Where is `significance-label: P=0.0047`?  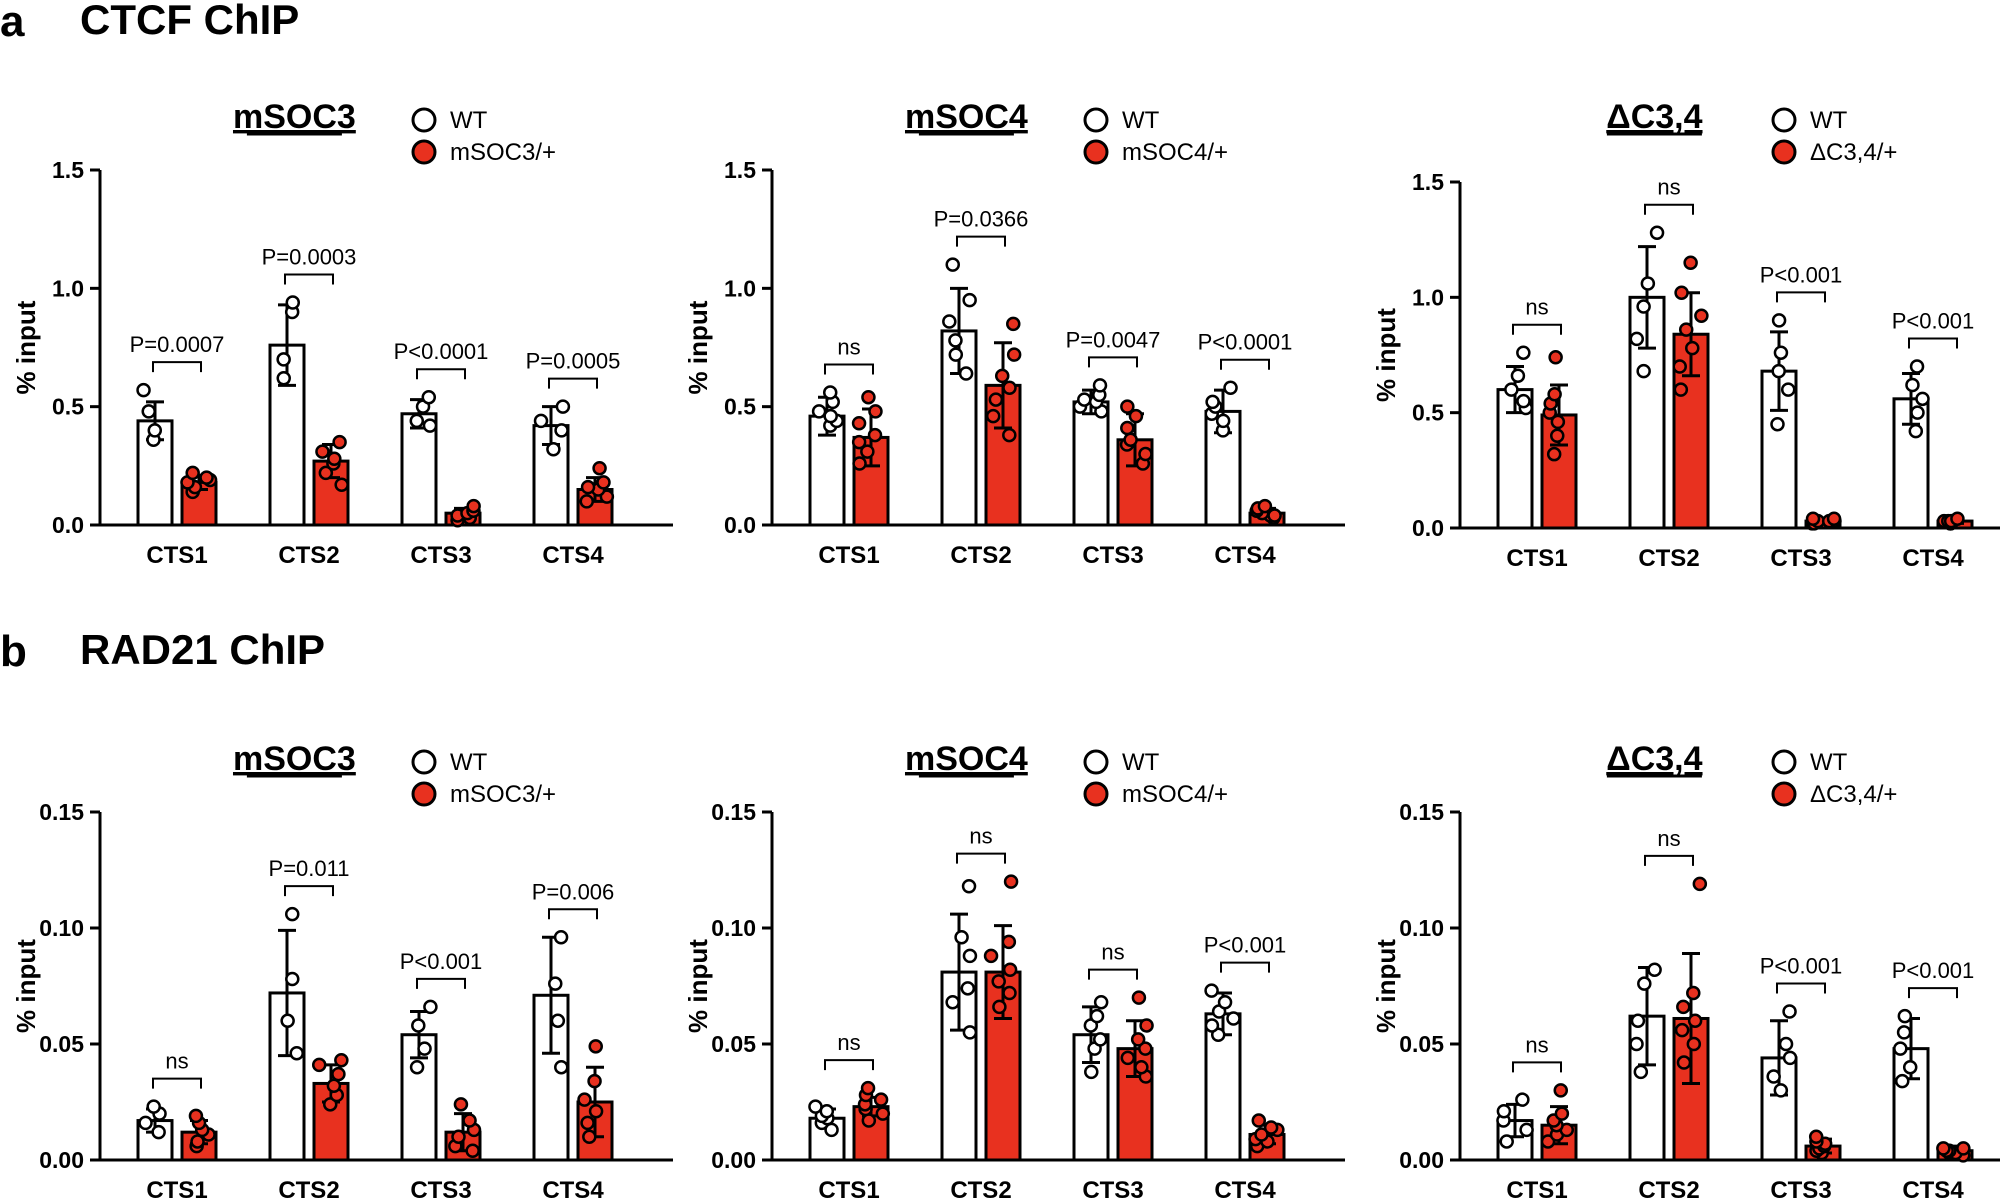
significance-label: P=0.0047 is located at coordinates (1113, 339).